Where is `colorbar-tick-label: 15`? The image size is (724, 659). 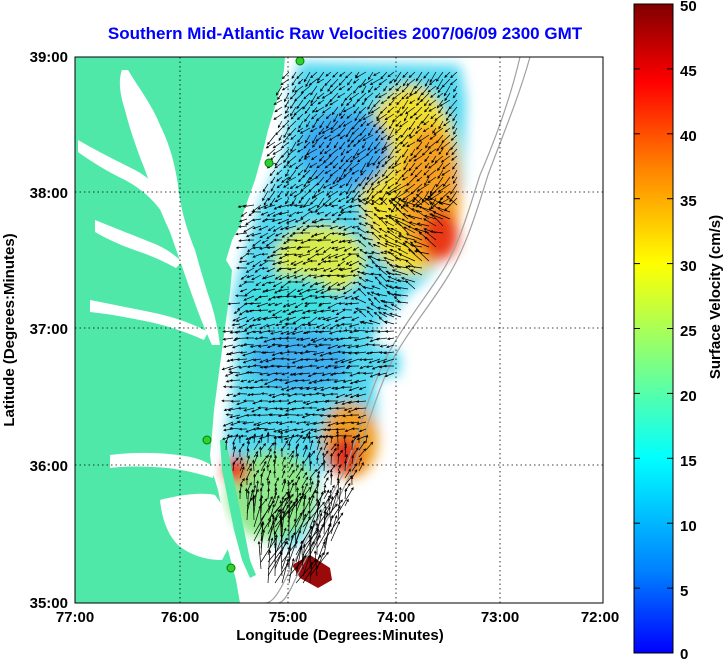 colorbar-tick-label: 15 is located at coordinates (688, 461).